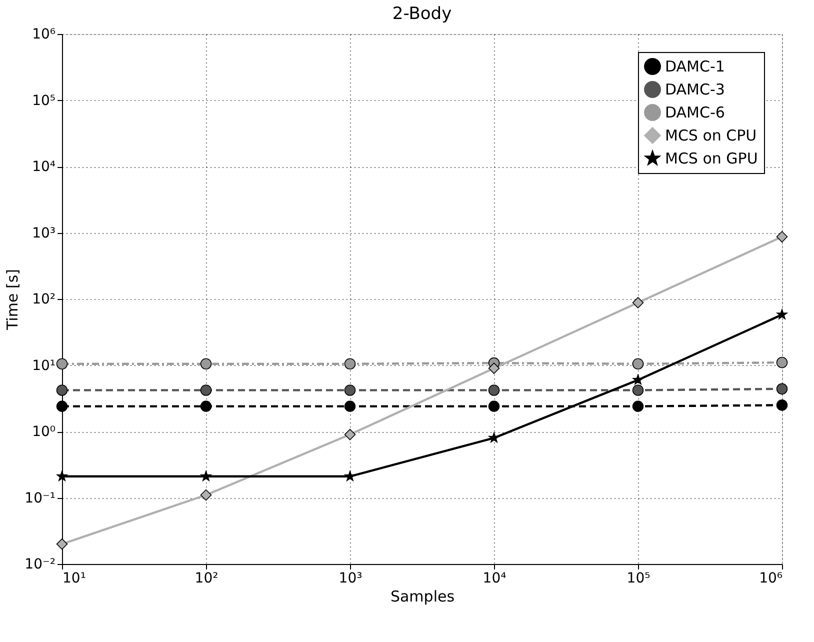  What do you see at coordinates (74, 578) in the screenshot?
I see `x-tick-label: 10¹` at bounding box center [74, 578].